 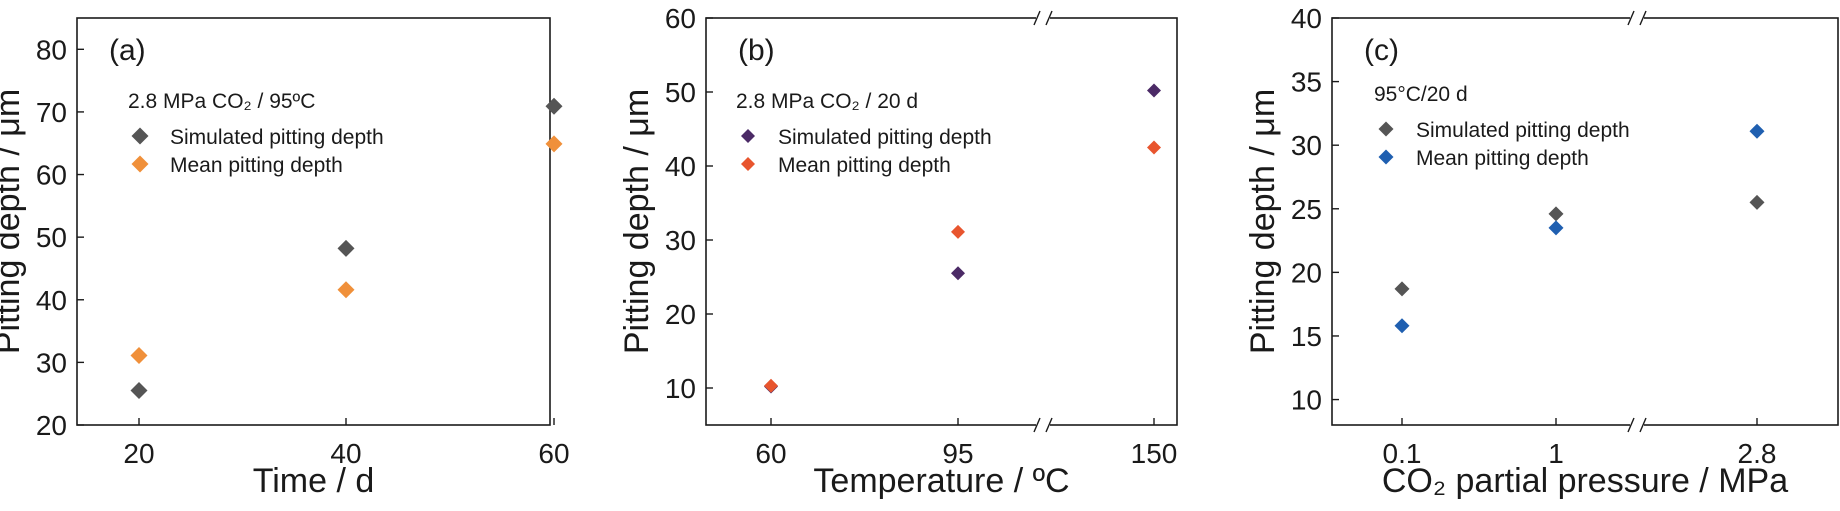 I want to click on y-tick-label: 35, so click(x=1306, y=82).